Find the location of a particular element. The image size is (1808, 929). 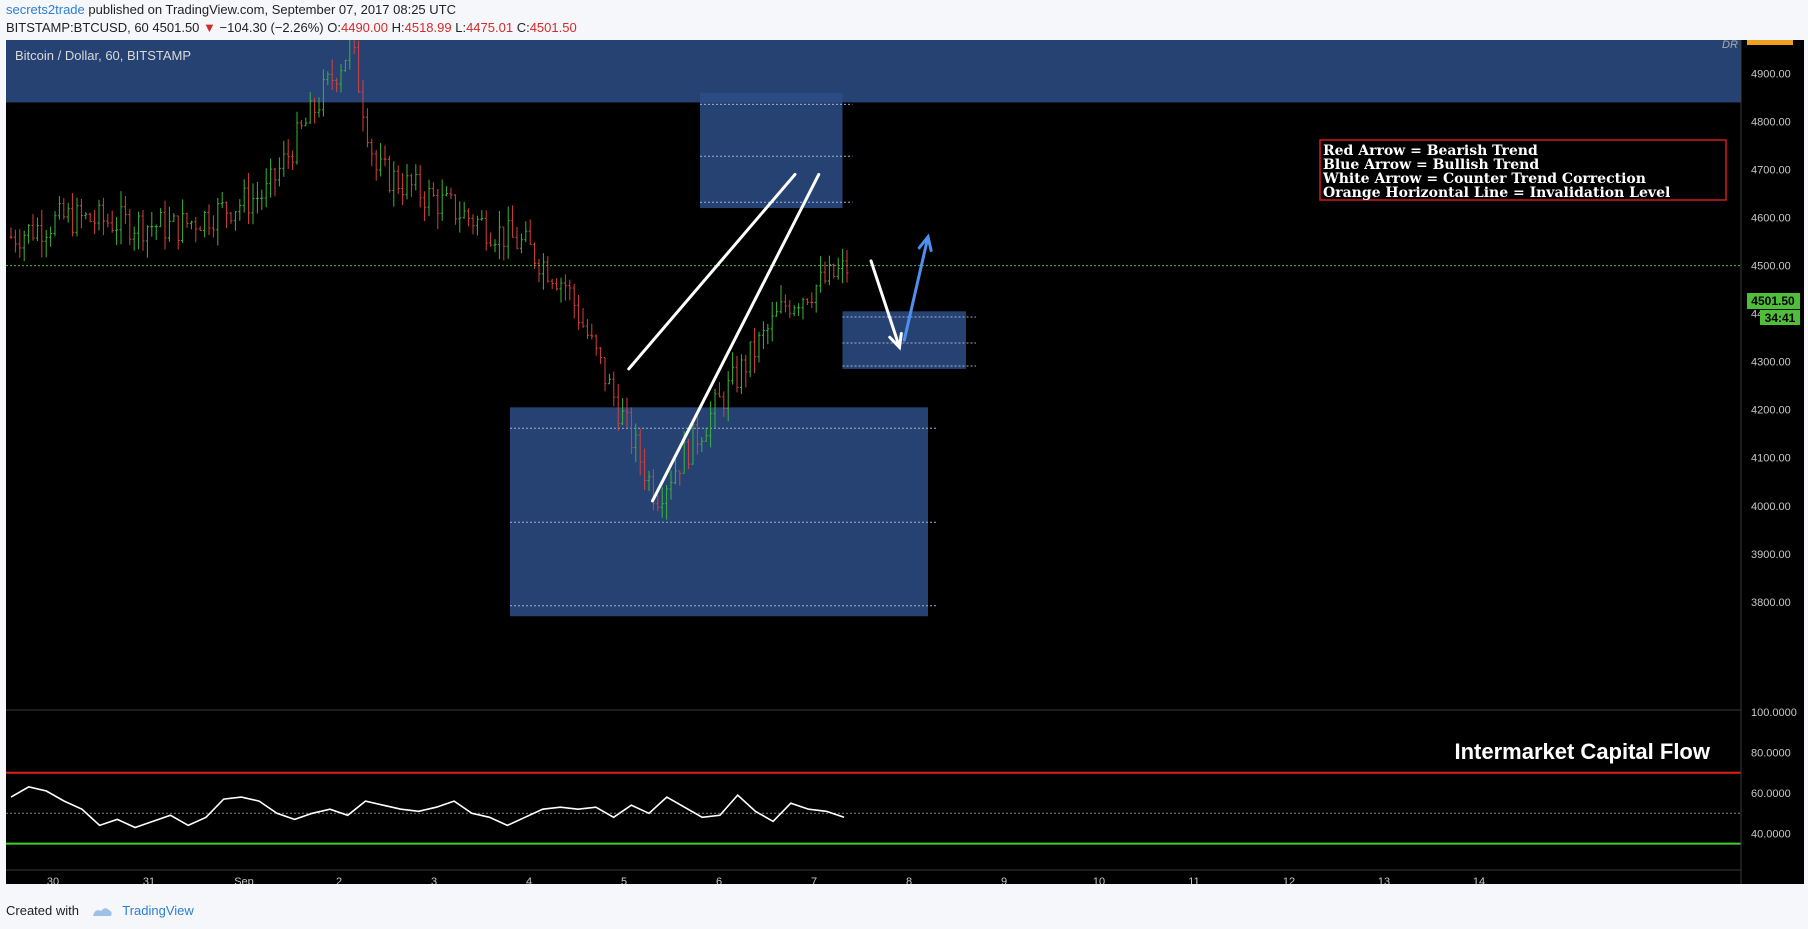

high-label: H: is located at coordinates (398, 27).